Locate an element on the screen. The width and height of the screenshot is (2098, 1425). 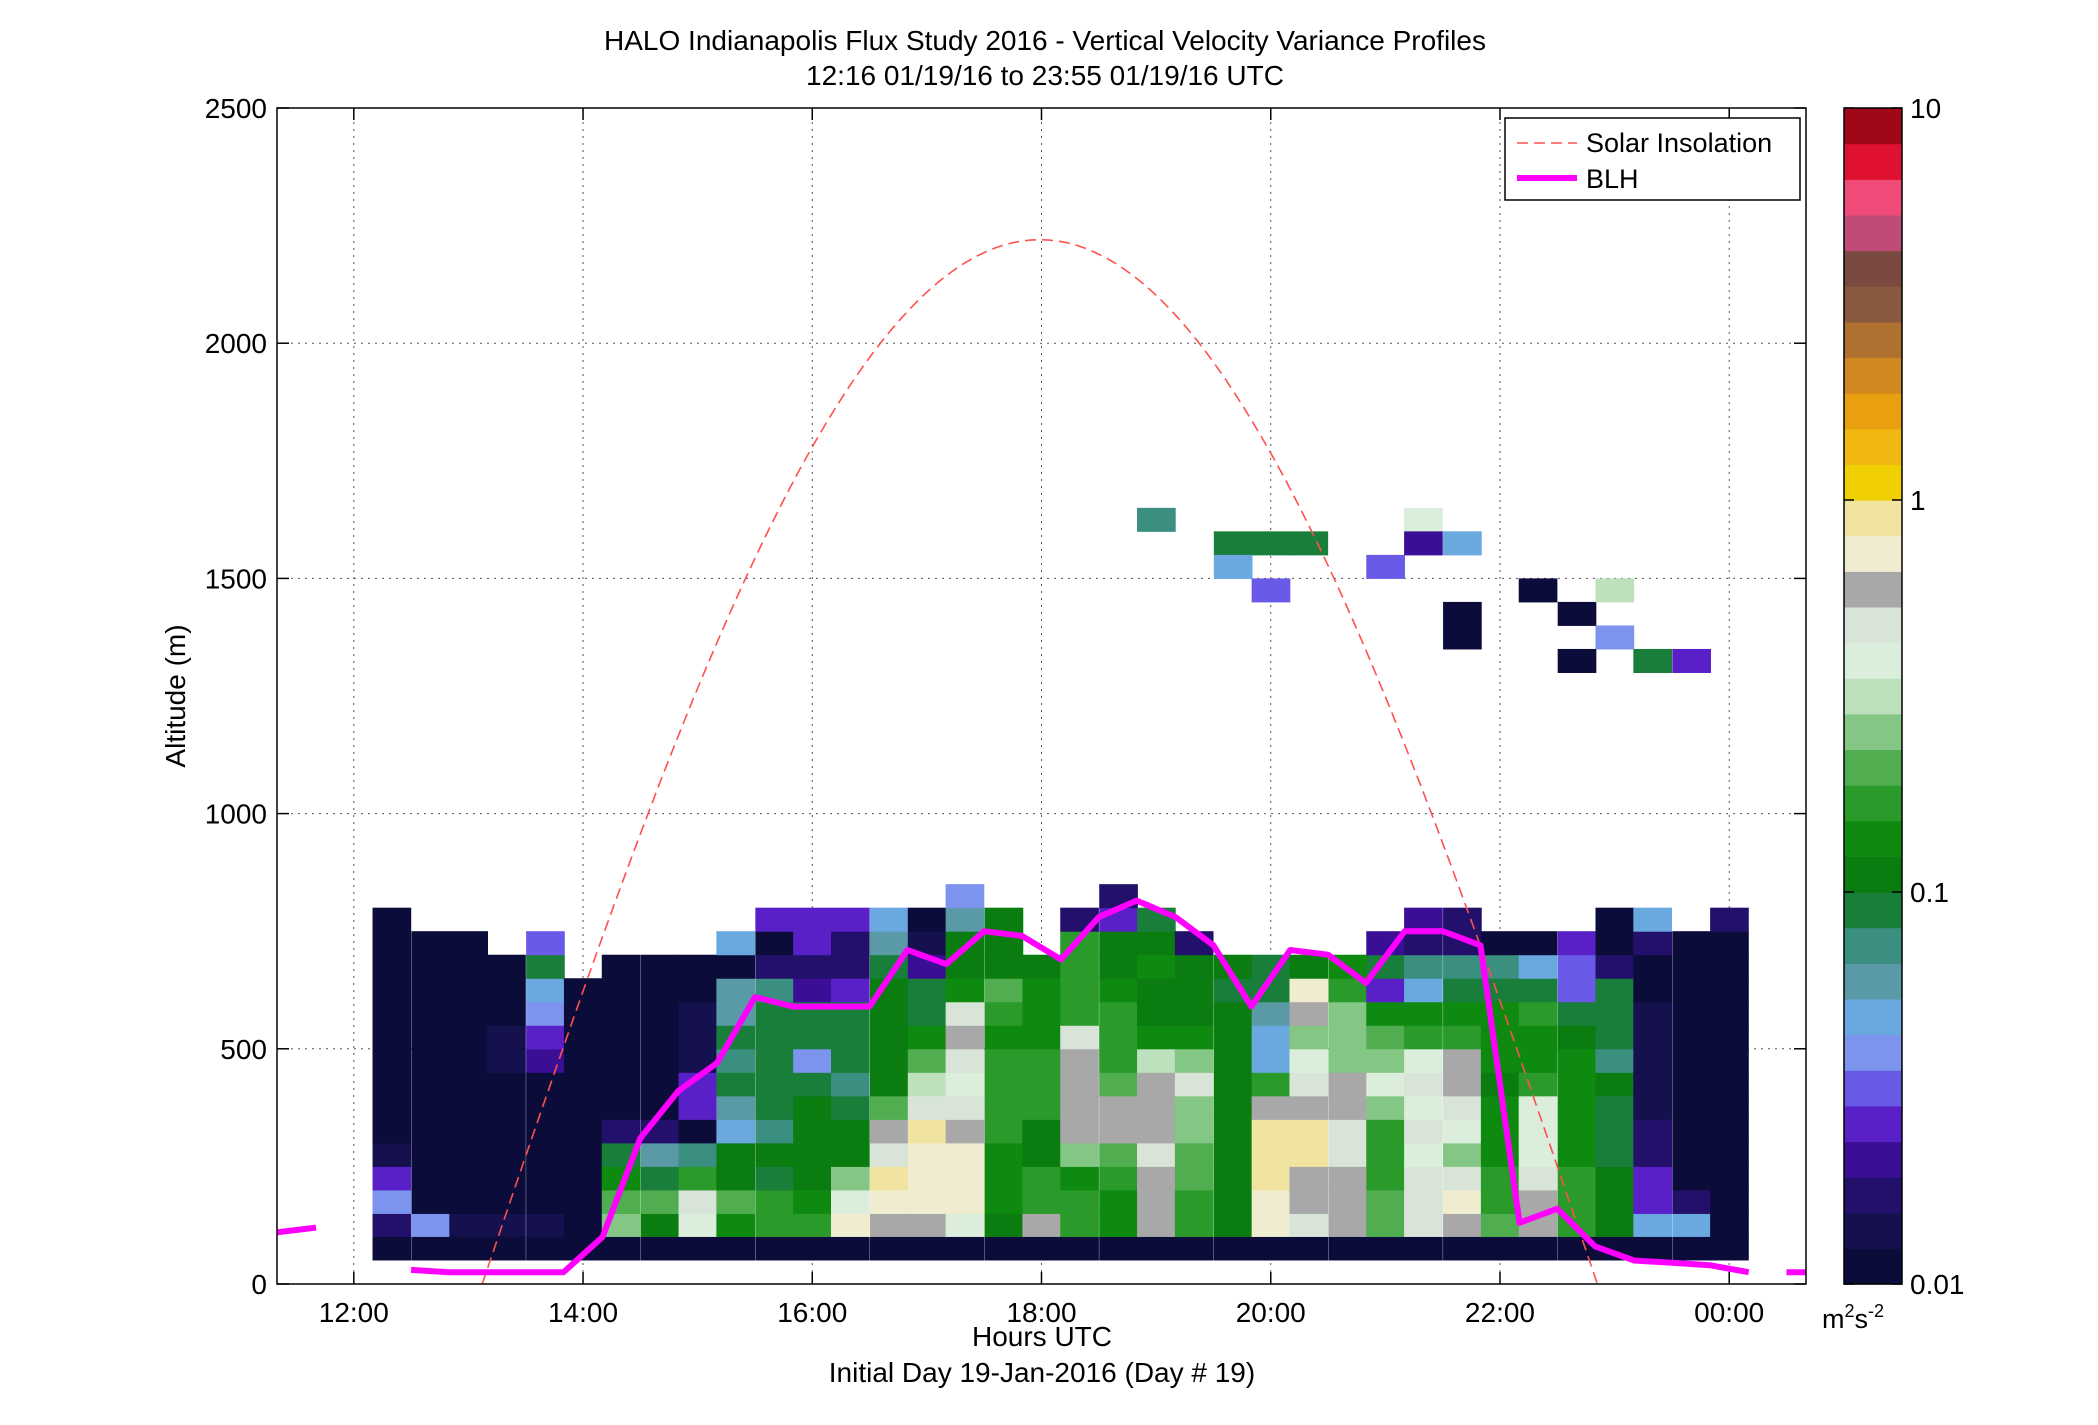
x-tick-label: 16:00 is located at coordinates (812, 1312).